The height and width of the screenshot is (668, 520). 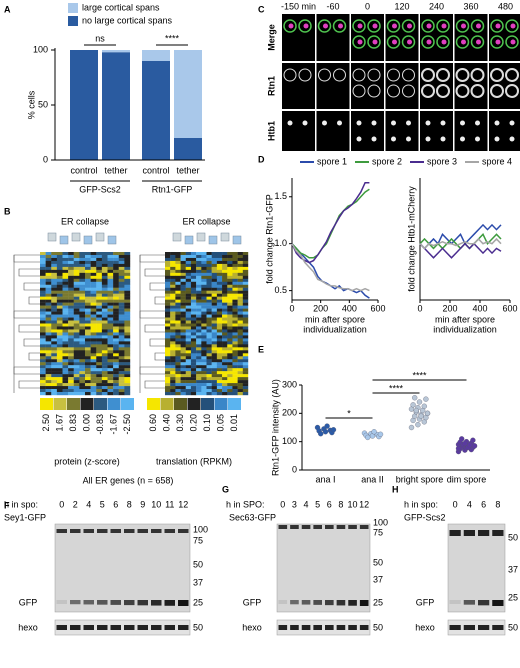 What do you see at coordinates (330, 223) in the screenshot?
I see `series-line` at bounding box center [330, 223].